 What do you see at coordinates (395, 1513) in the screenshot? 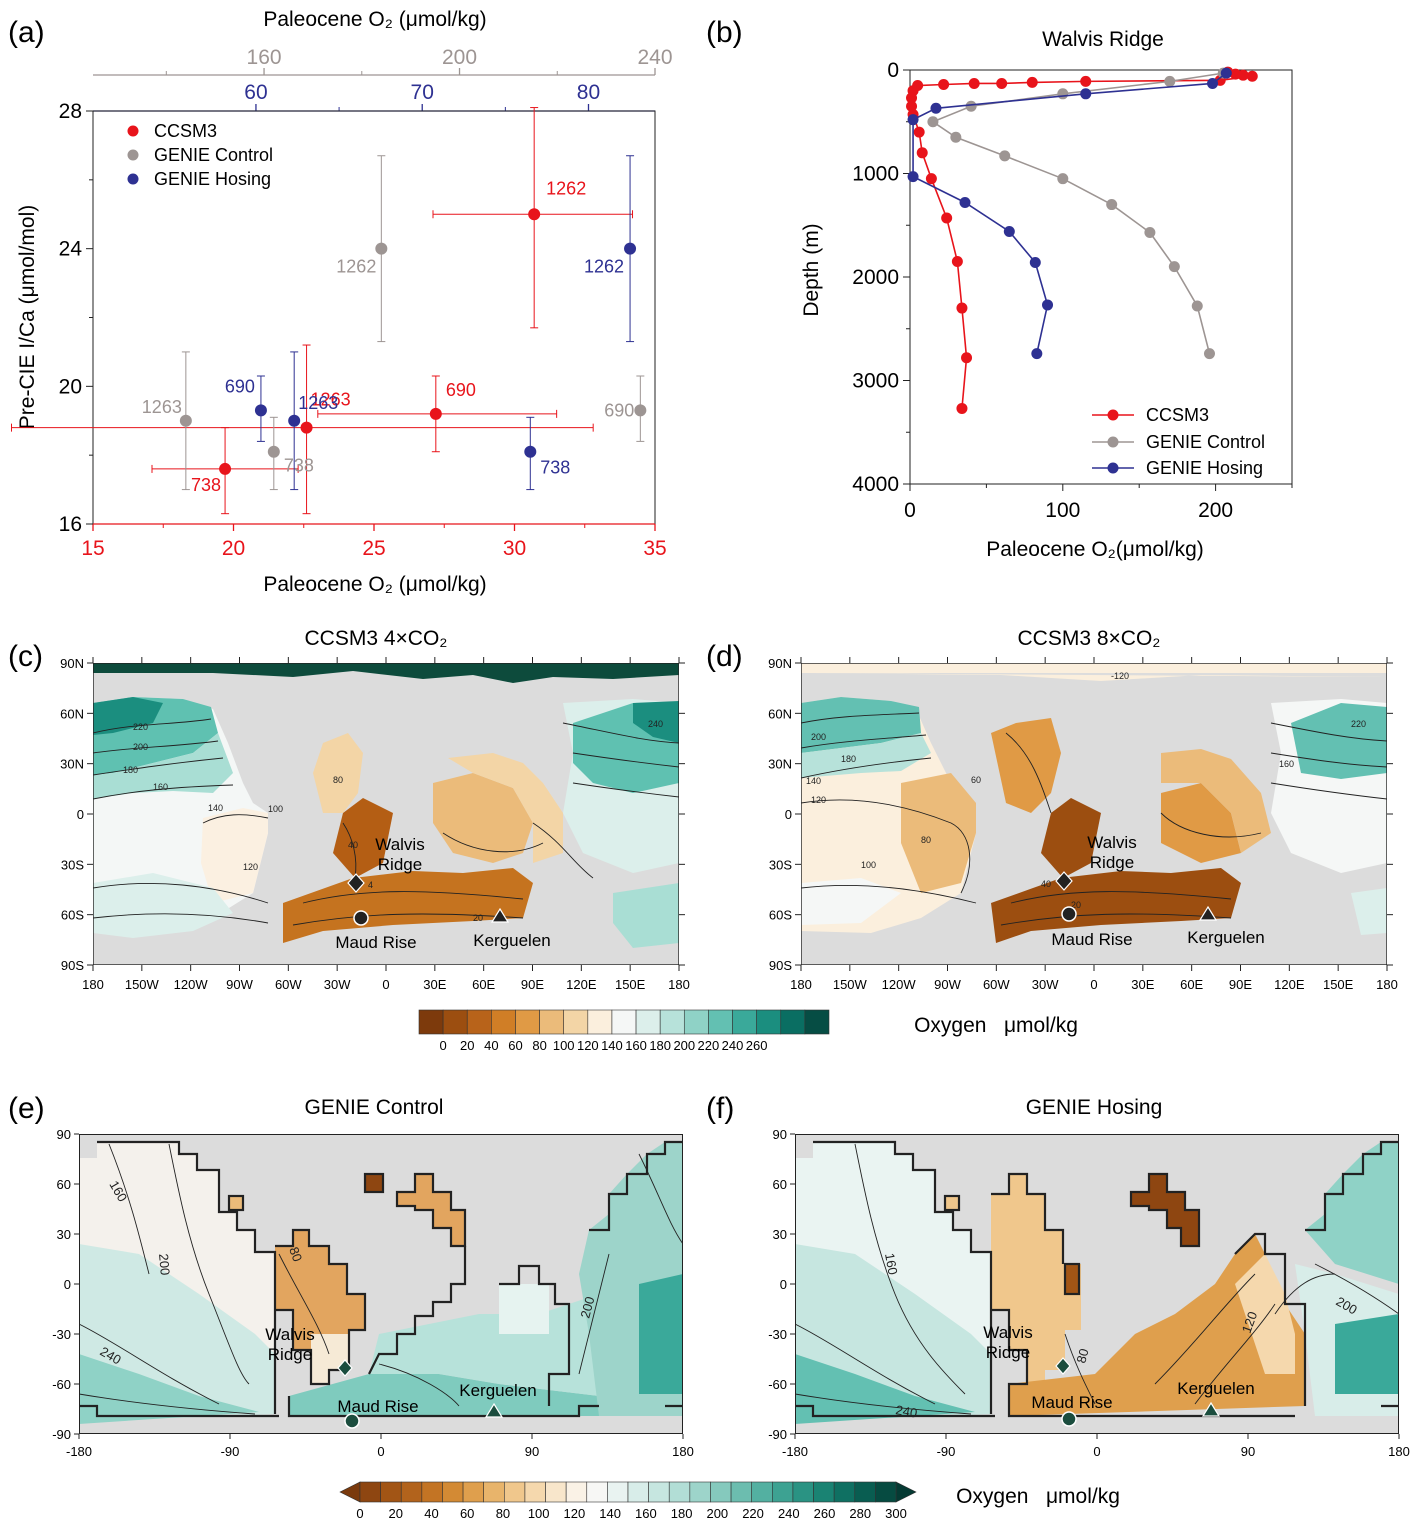
I see `colorbar-tick-label: 20` at bounding box center [395, 1513].